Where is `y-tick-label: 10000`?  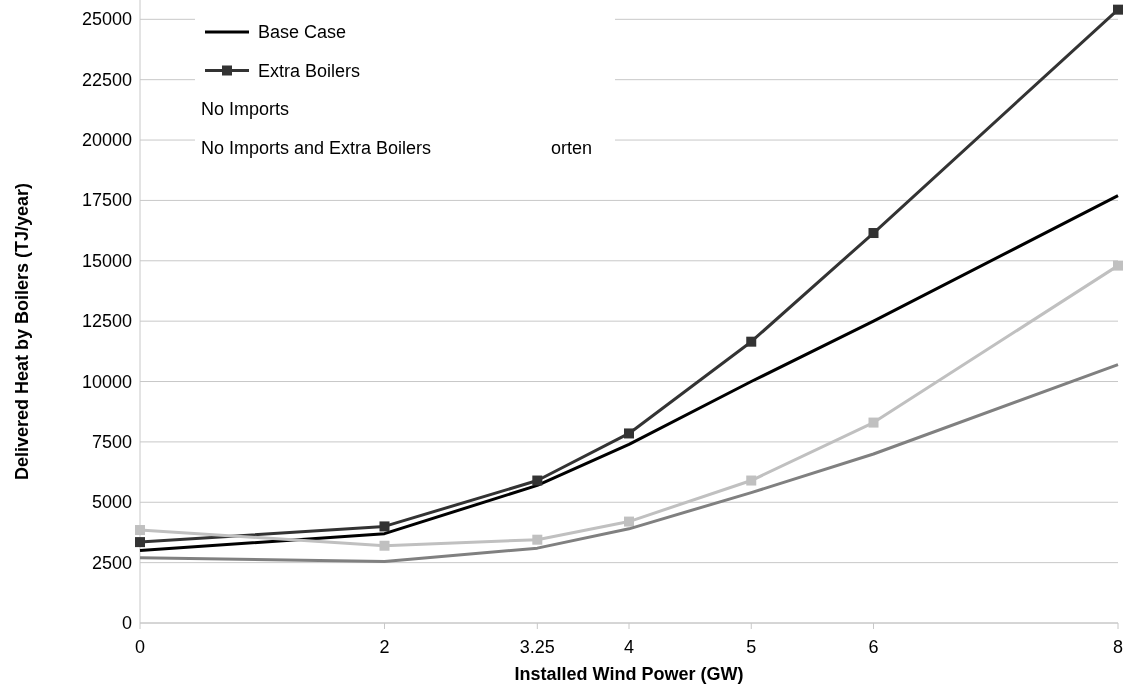
y-tick-label: 10000 is located at coordinates (106, 381).